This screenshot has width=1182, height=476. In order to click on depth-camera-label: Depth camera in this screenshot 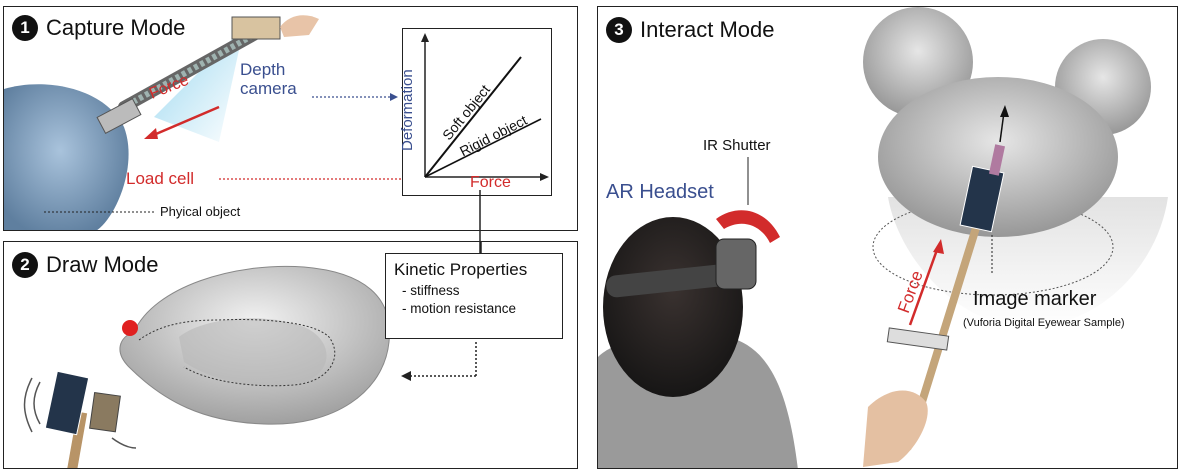, I will do `click(268, 79)`.